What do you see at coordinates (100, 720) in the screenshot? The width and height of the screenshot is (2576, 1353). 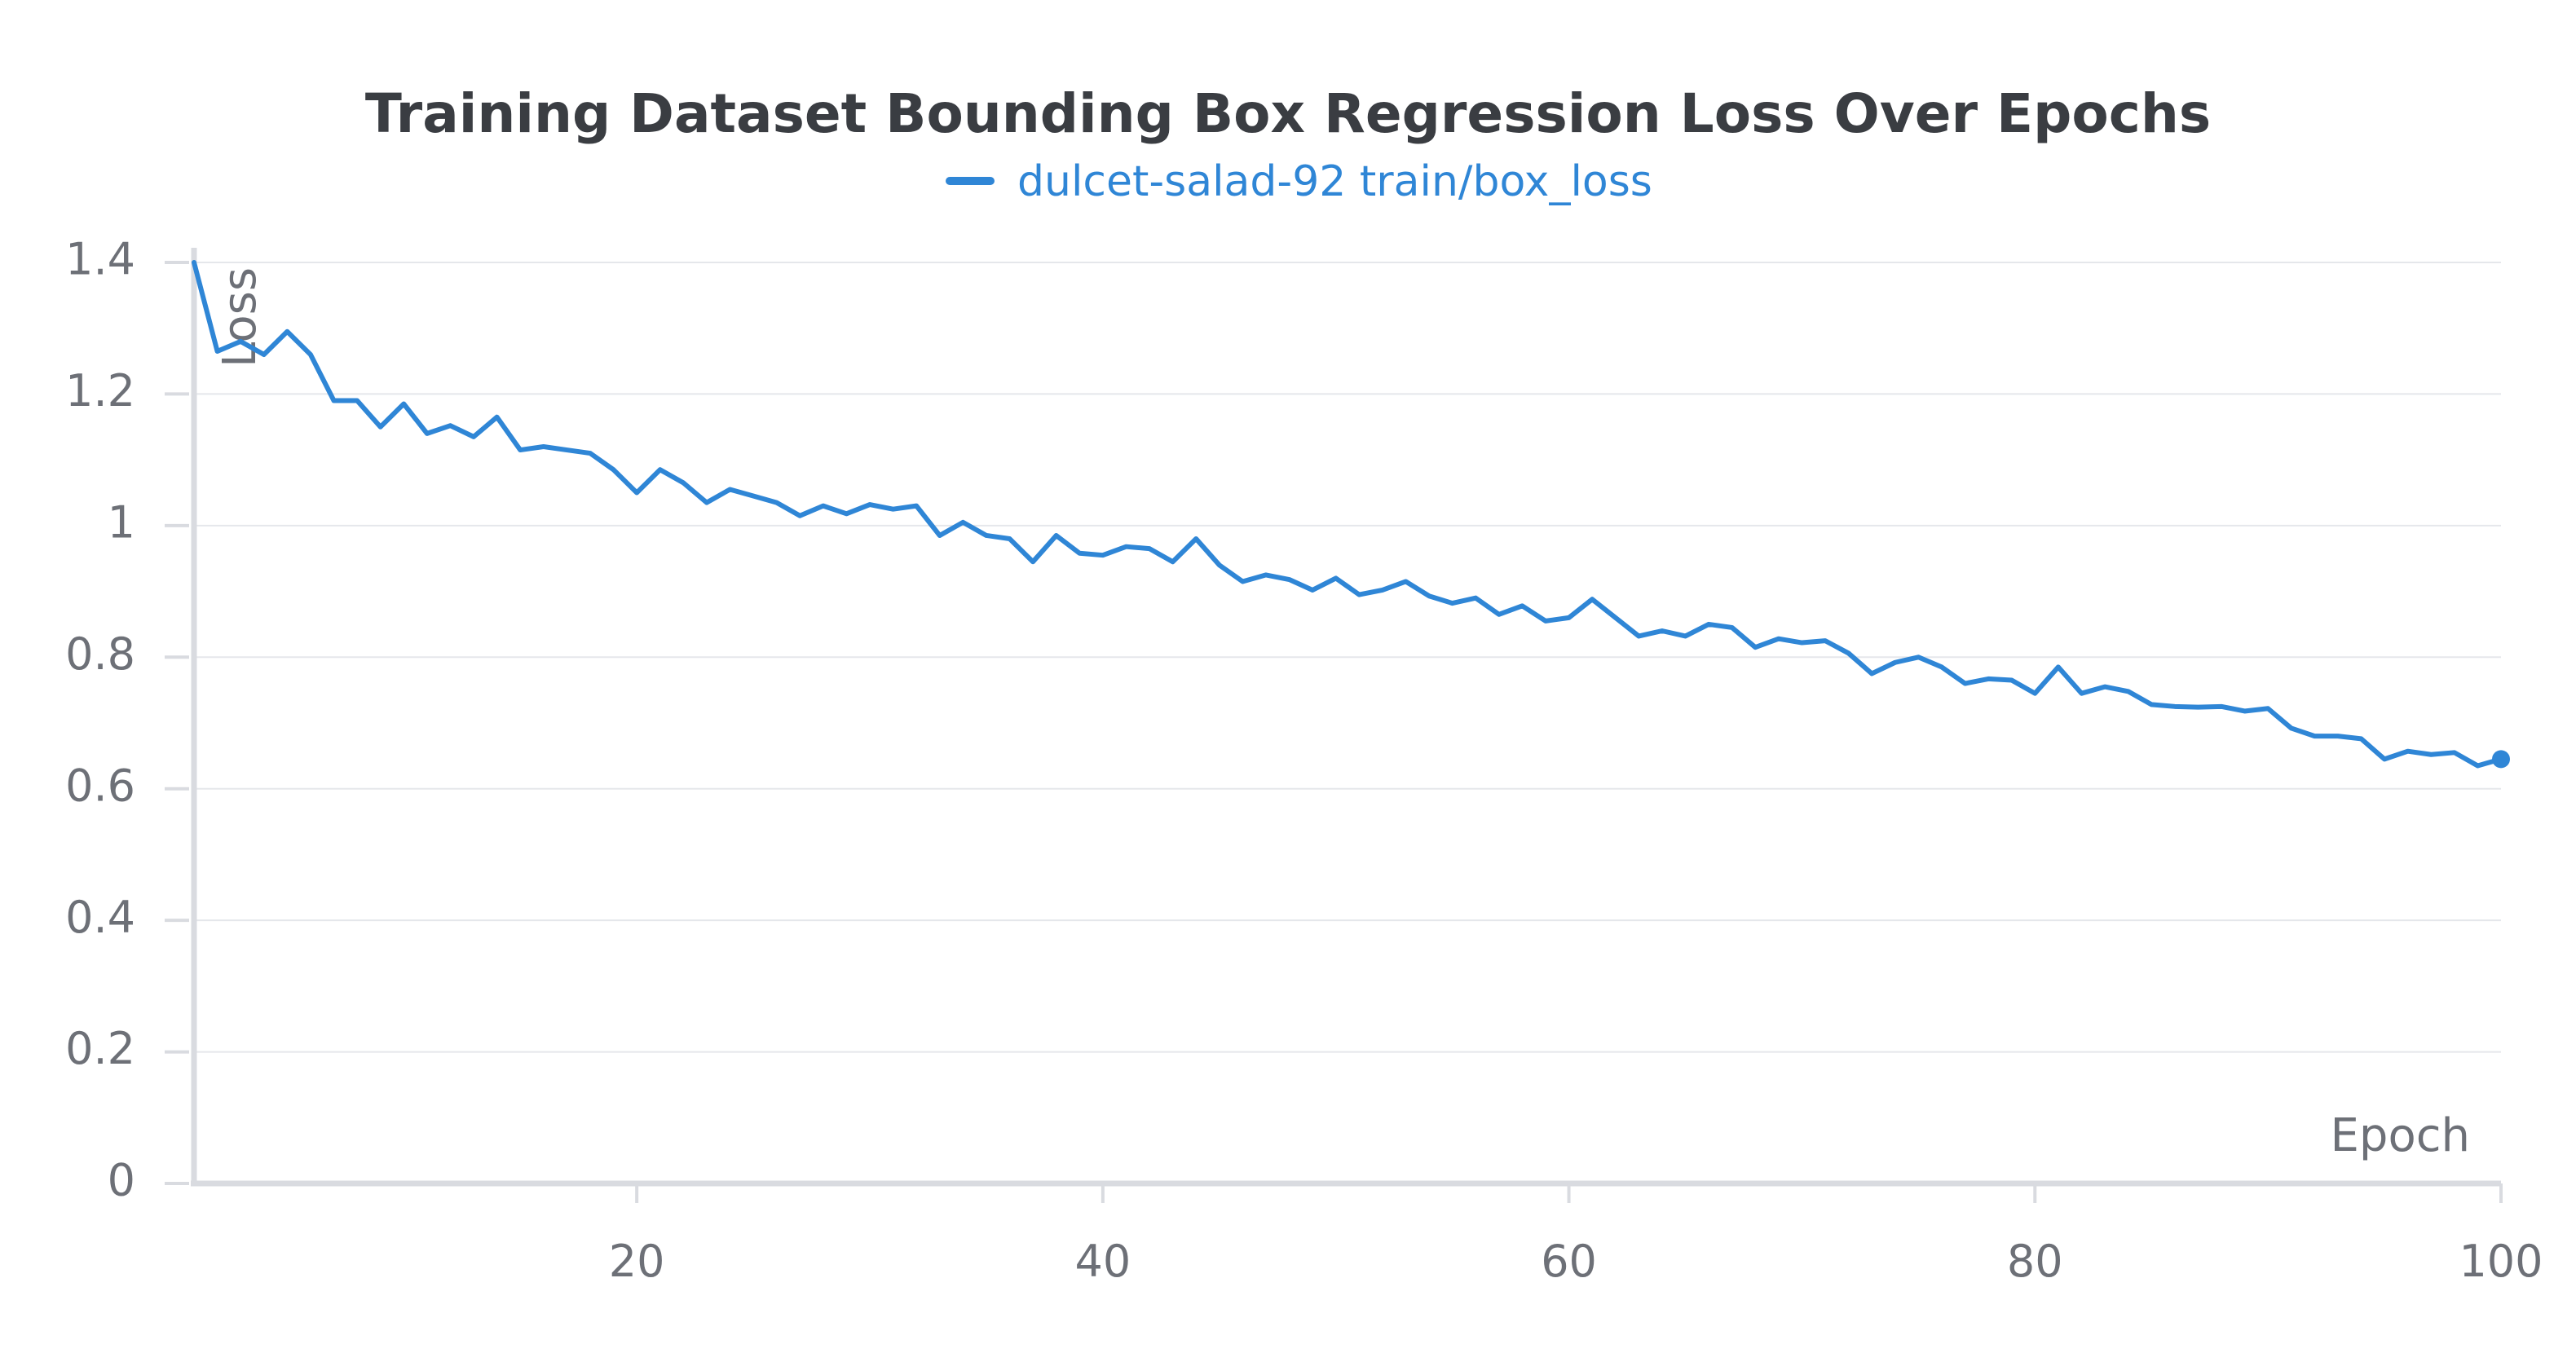 I see `y-tick-labels: 0 0.2 0.4 0.6 0.8 1 1.2 1.4` at bounding box center [100, 720].